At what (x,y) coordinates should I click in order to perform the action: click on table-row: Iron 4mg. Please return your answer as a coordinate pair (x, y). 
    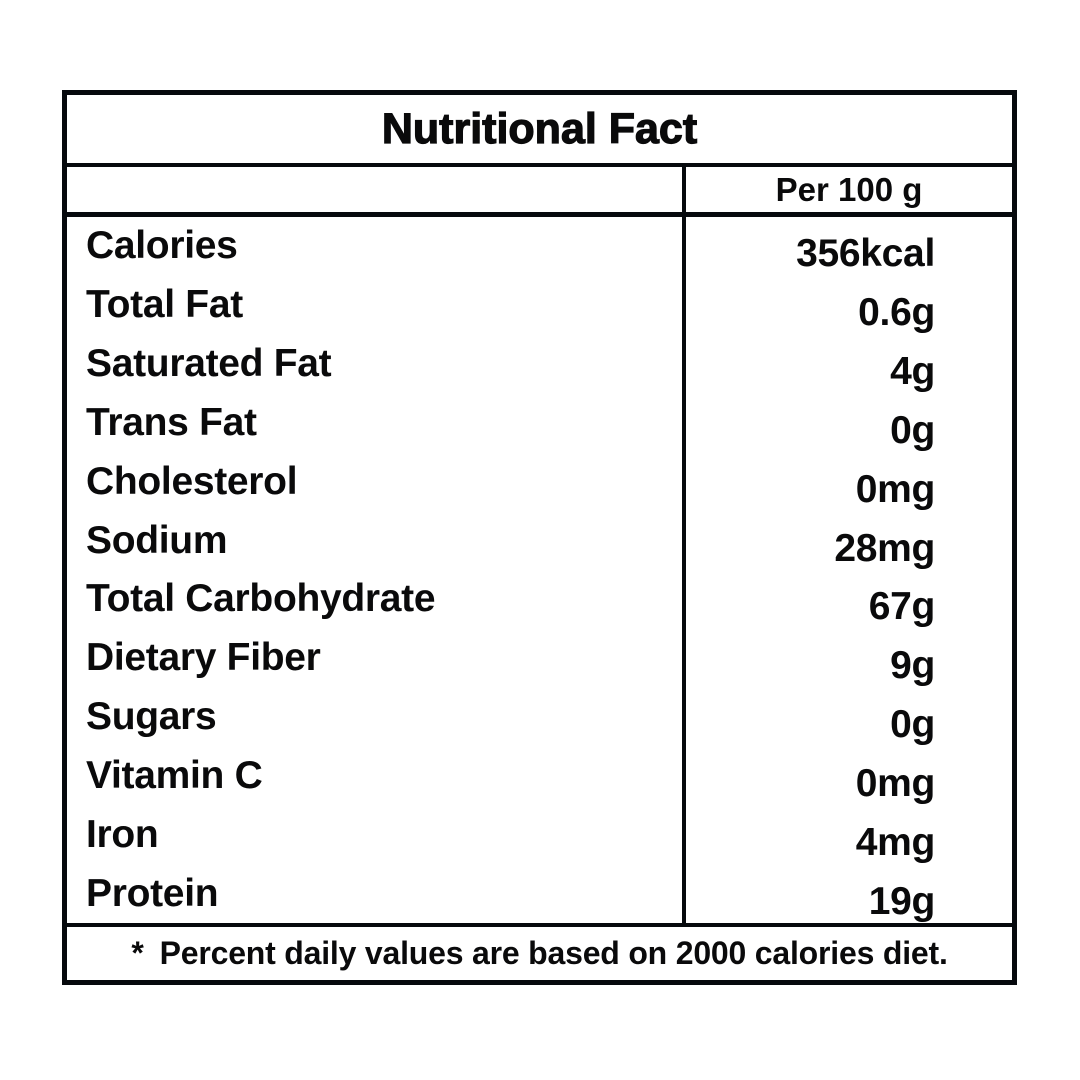
    Looking at the image, I should click on (539, 835).